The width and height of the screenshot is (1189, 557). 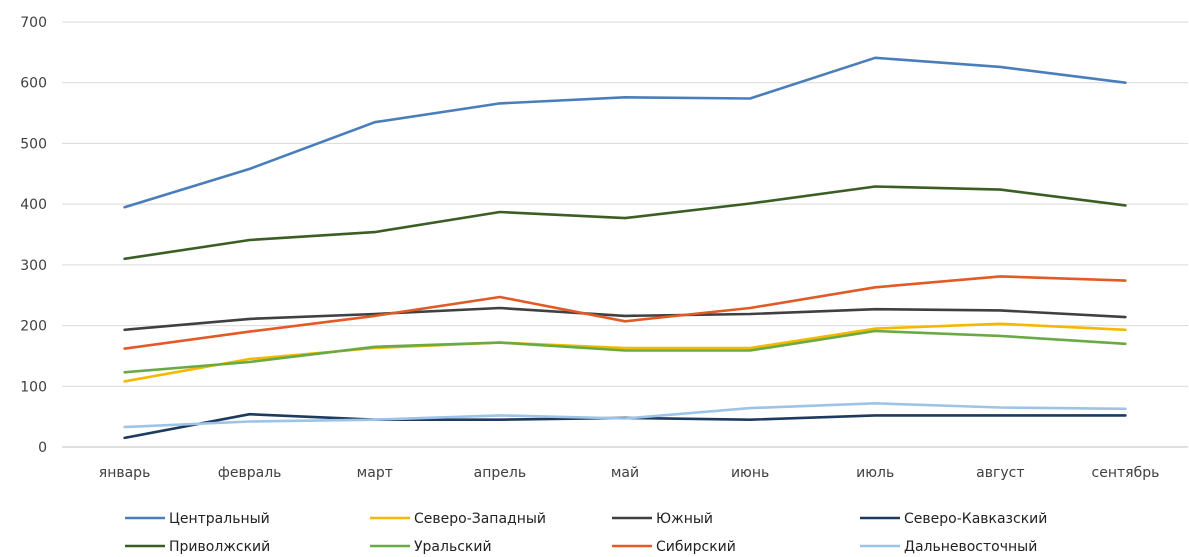 What do you see at coordinates (1126, 473) in the screenshot?
I see `x-tick-label: сентябрь` at bounding box center [1126, 473].